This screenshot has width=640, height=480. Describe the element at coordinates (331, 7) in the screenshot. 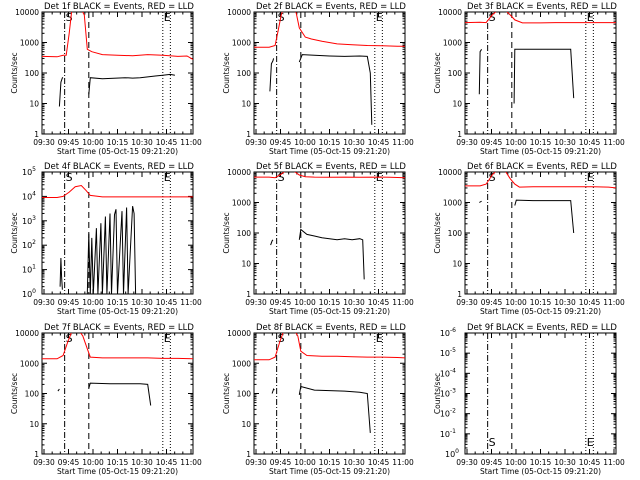

I see `chart-title: Det 2f BLACK = Events, RED = LLD` at that location.